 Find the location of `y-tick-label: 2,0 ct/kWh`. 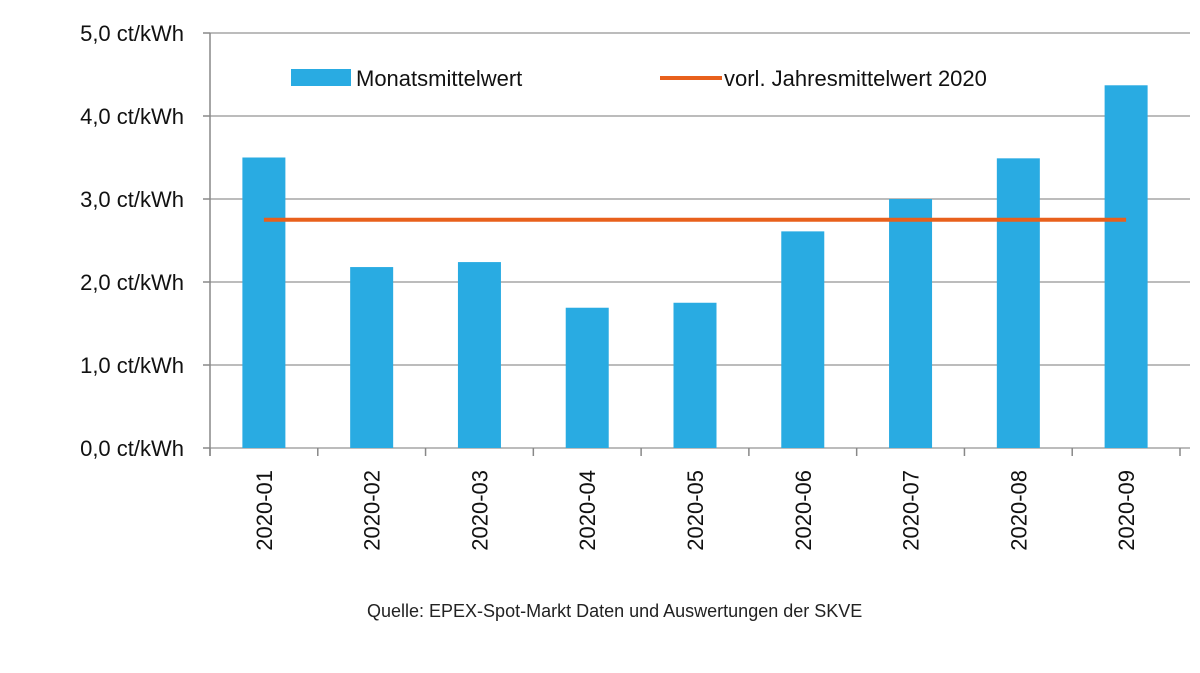

y-tick-label: 2,0 ct/kWh is located at coordinates (132, 282).